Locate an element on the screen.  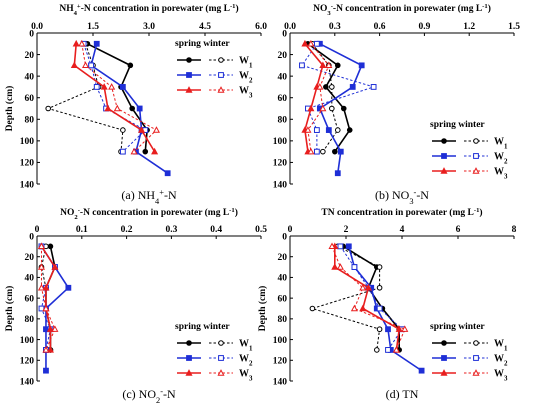
series-W2-spring is located at coordinates (340, 108).